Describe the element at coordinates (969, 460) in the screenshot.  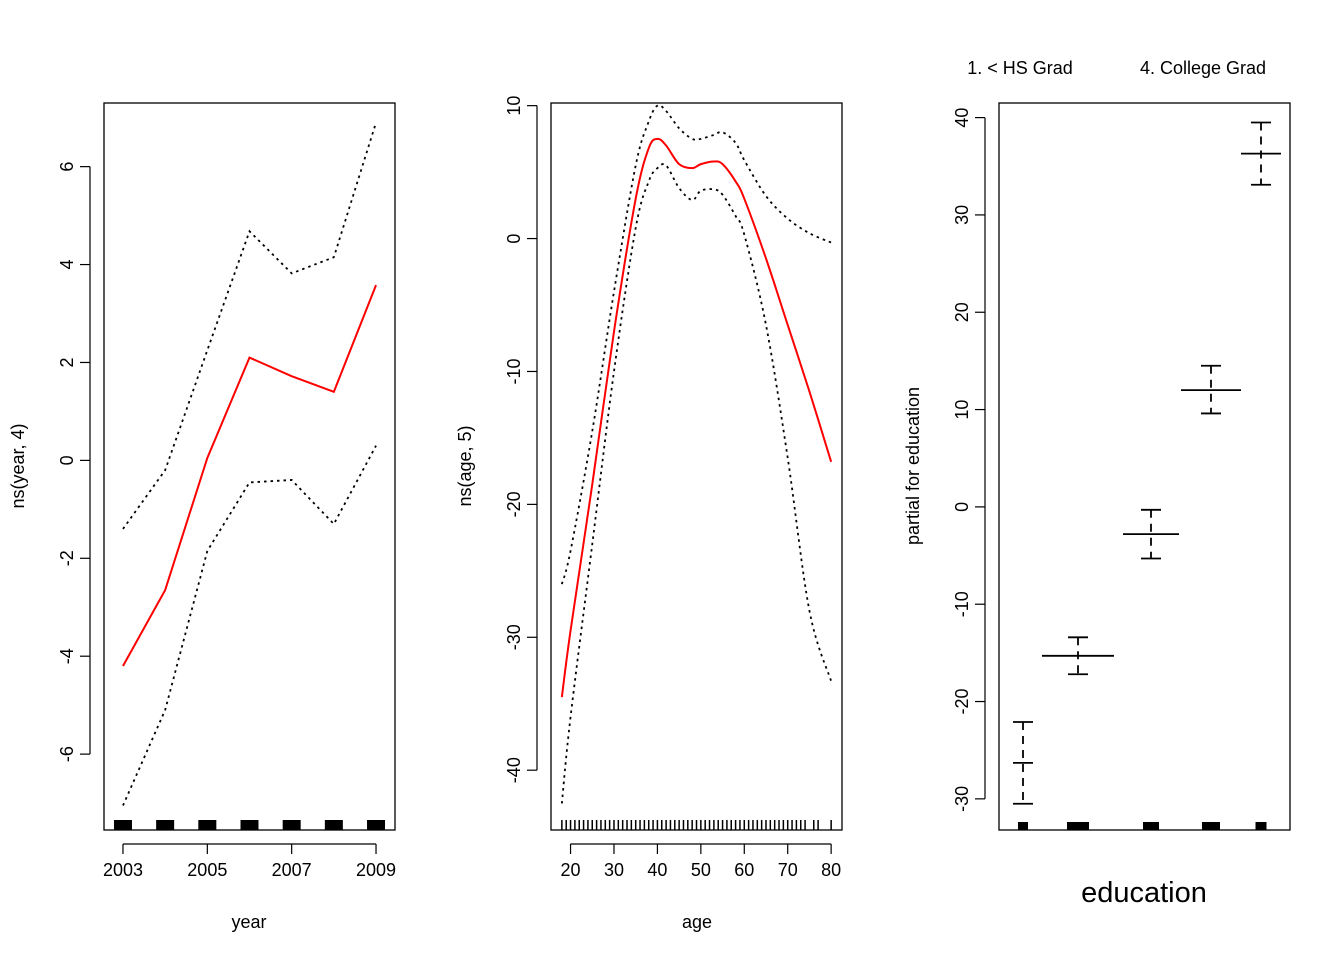
I see `y-axis: -30 -20 -10 0 10 20 30 40` at that location.